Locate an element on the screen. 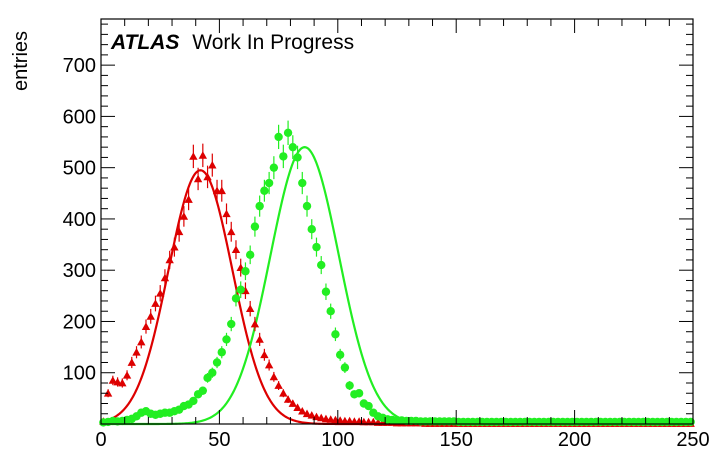  x-tick-label: 0 is located at coordinates (100, 440).